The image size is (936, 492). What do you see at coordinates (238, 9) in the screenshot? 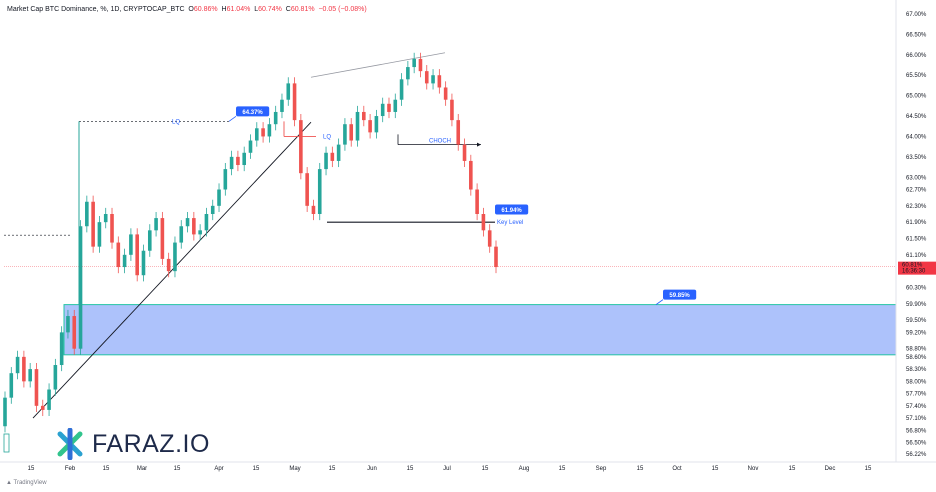
I see `high-value: 61.04%` at bounding box center [238, 9].